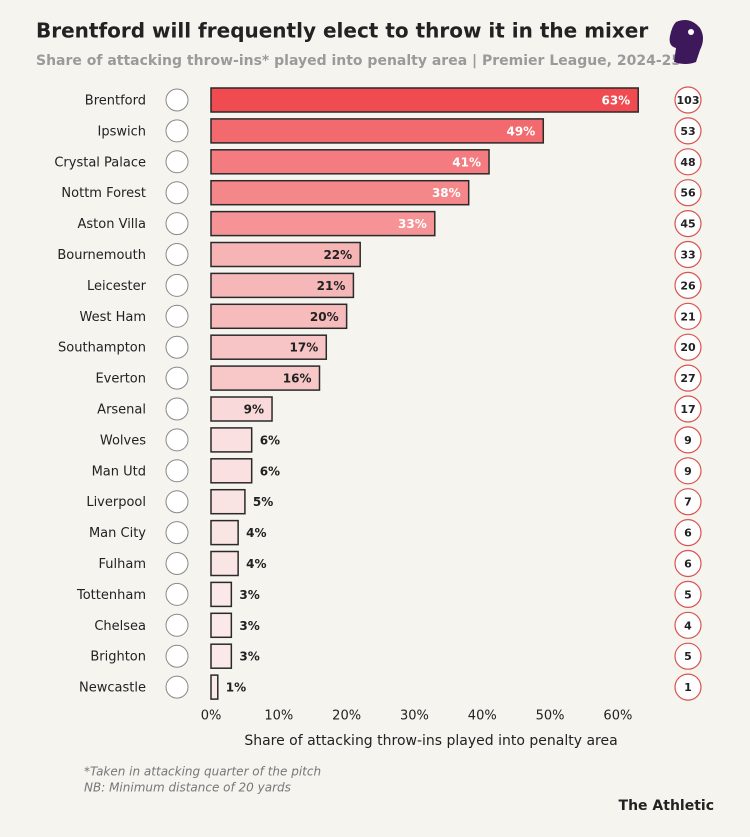 This screenshot has width=750, height=837. Describe the element at coordinates (115, 101) in the screenshot. I see `y-tick-label: Brentford` at that location.